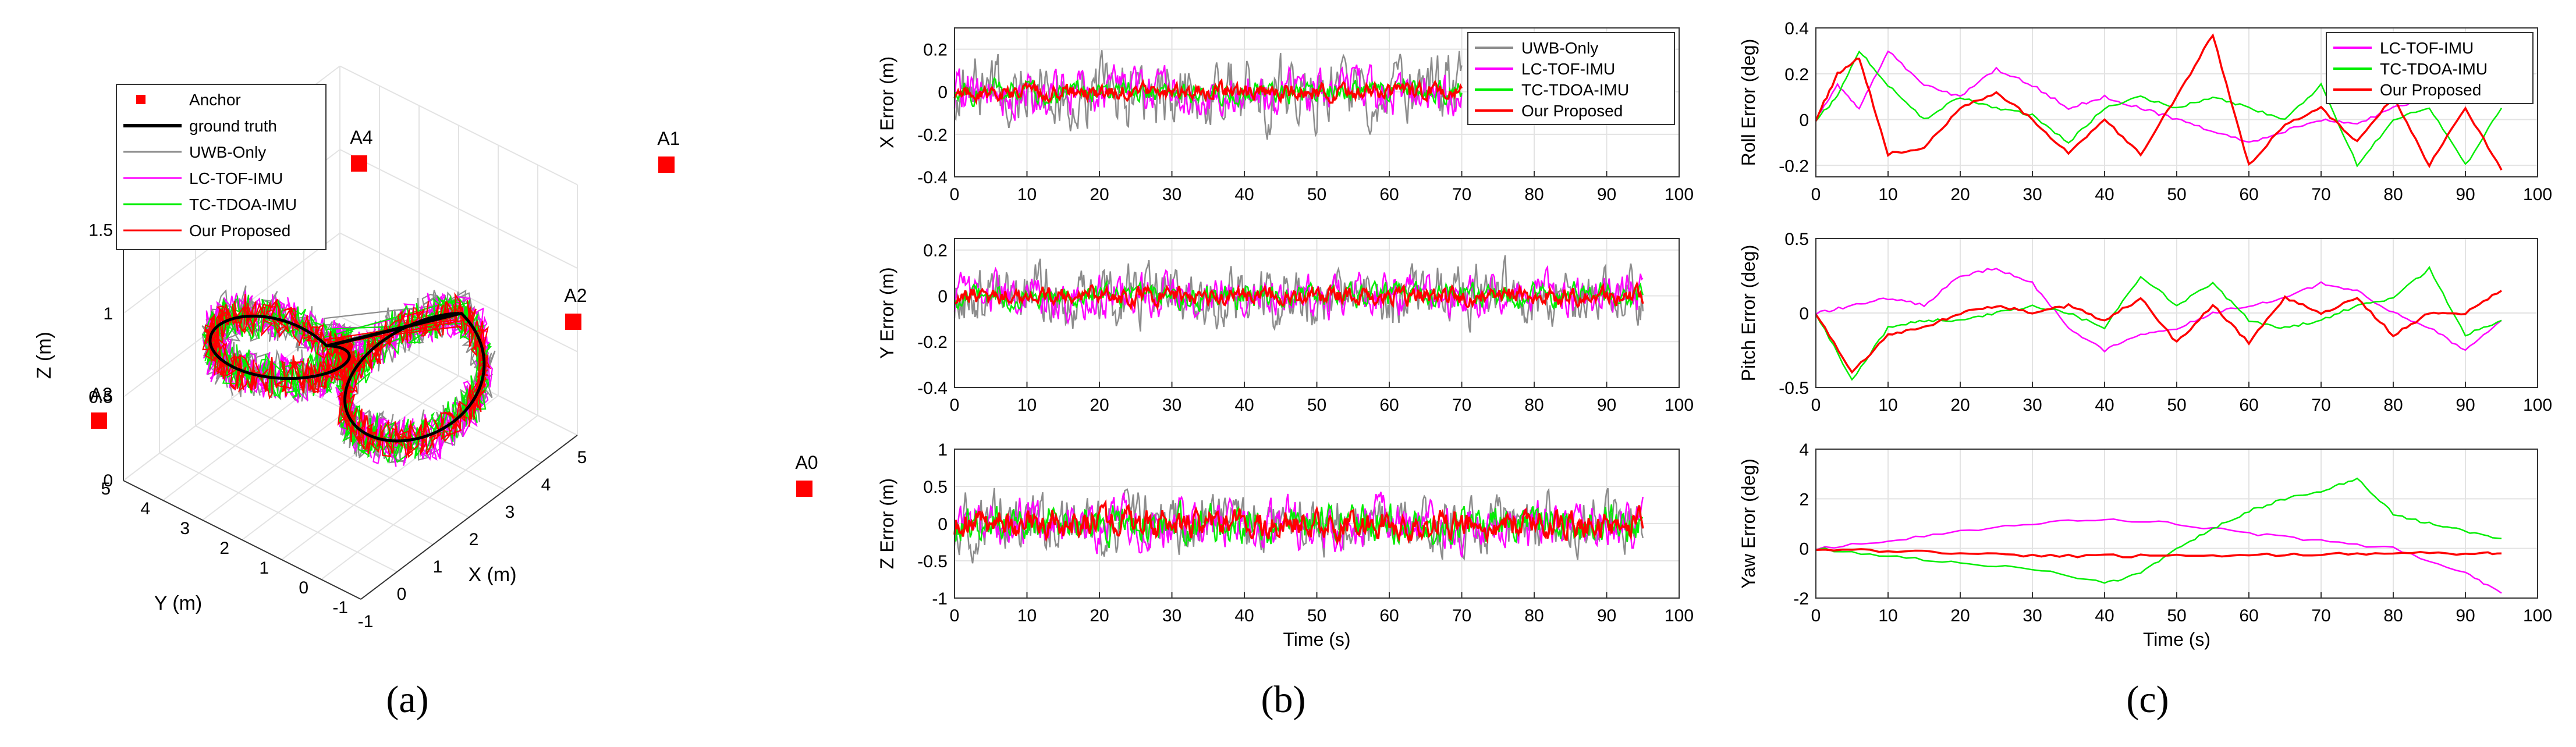 The height and width of the screenshot is (747, 2576). What do you see at coordinates (669, 138) in the screenshot?
I see `anchor-label: A1` at bounding box center [669, 138].